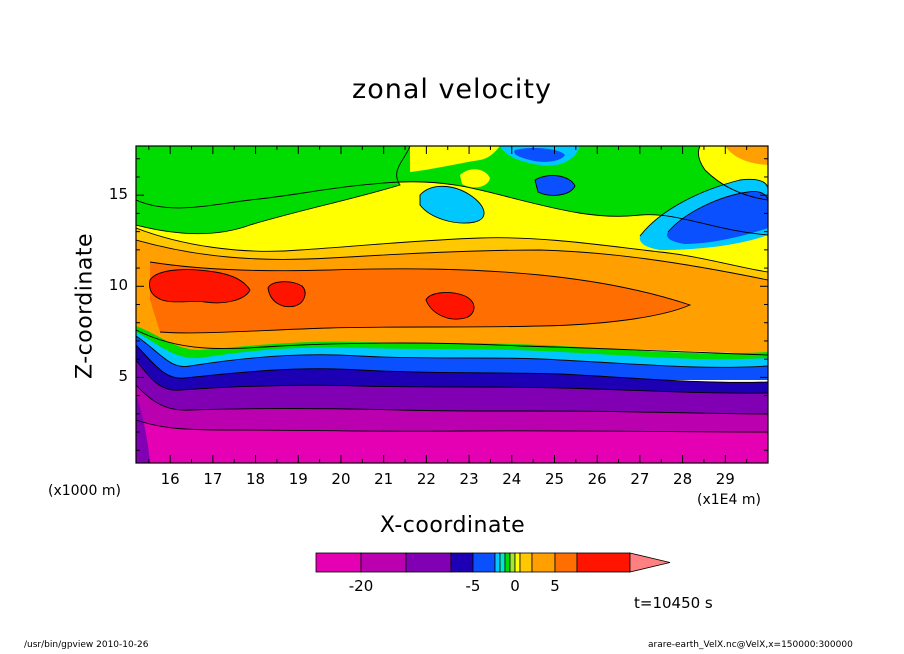  I want to click on colorbar-overflow-arrow, so click(650, 562).